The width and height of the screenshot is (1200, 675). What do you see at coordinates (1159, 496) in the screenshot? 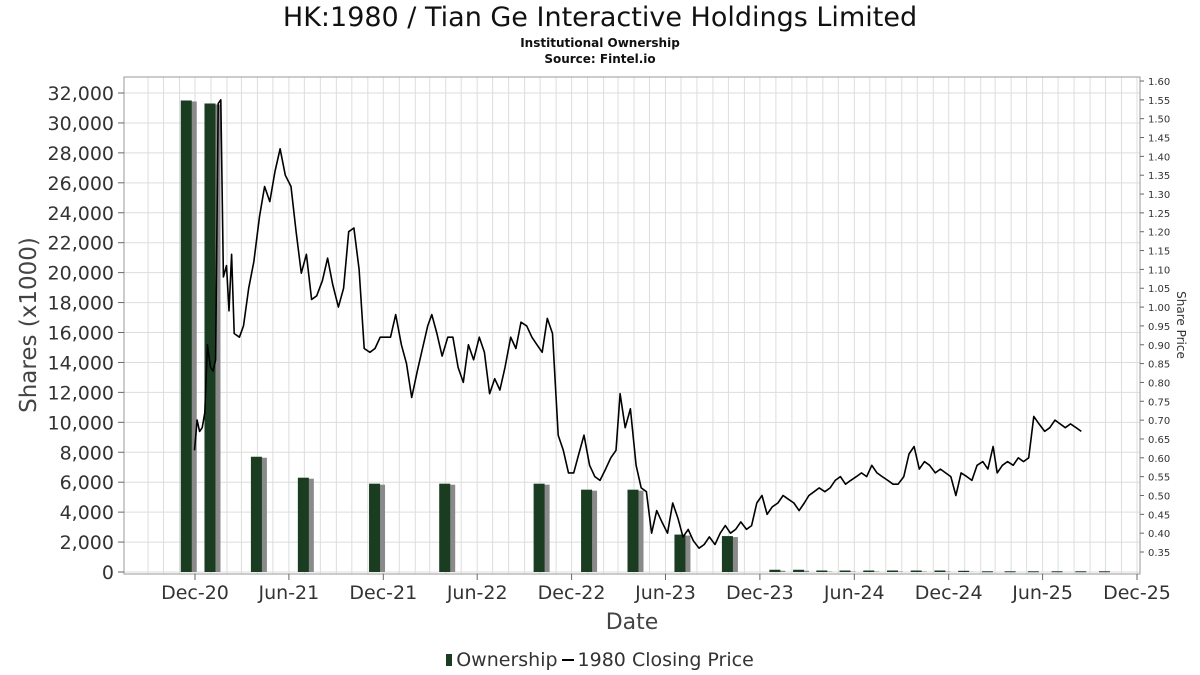
I see `y2-tick-label: 0.50` at bounding box center [1159, 496].